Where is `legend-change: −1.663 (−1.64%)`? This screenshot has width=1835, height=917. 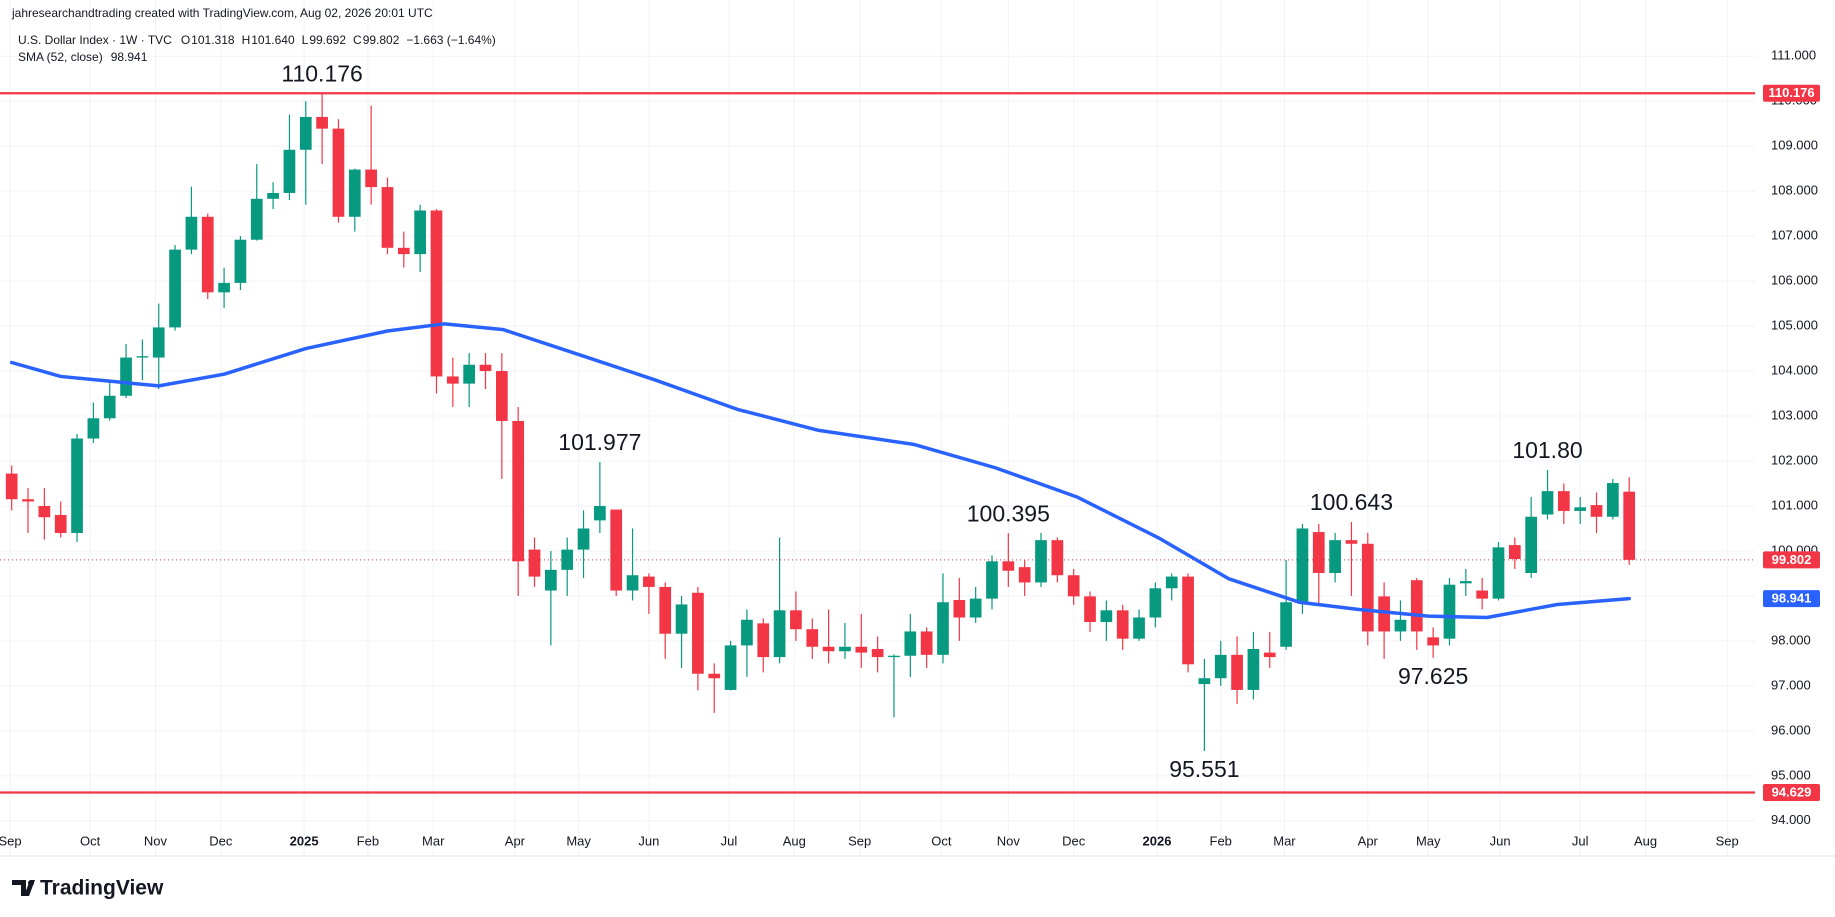 legend-change: −1.663 (−1.64%) is located at coordinates (450, 40).